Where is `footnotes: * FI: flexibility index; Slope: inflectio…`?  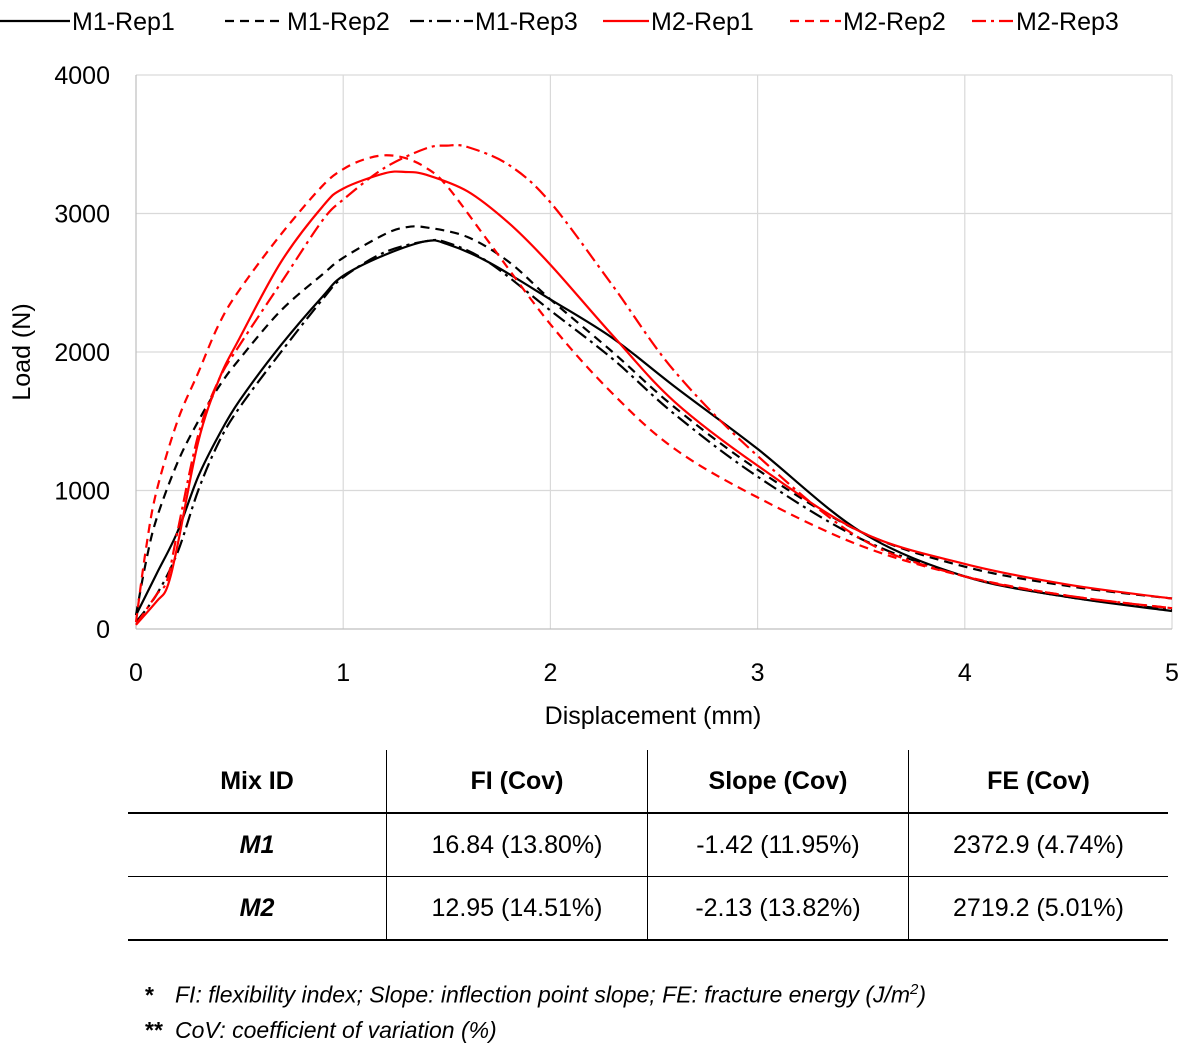 footnotes: * FI: flexibility index; Slope: inflectio… is located at coordinates (535, 1010).